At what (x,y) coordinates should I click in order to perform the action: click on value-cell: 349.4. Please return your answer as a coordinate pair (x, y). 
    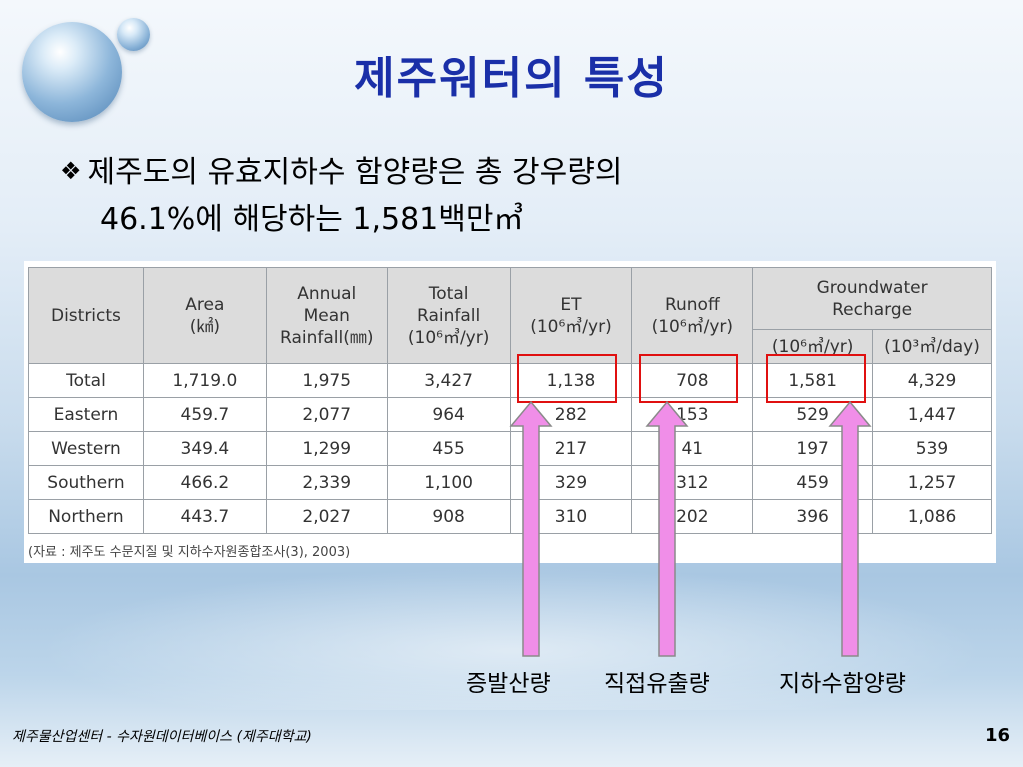
    Looking at the image, I should click on (204, 448).